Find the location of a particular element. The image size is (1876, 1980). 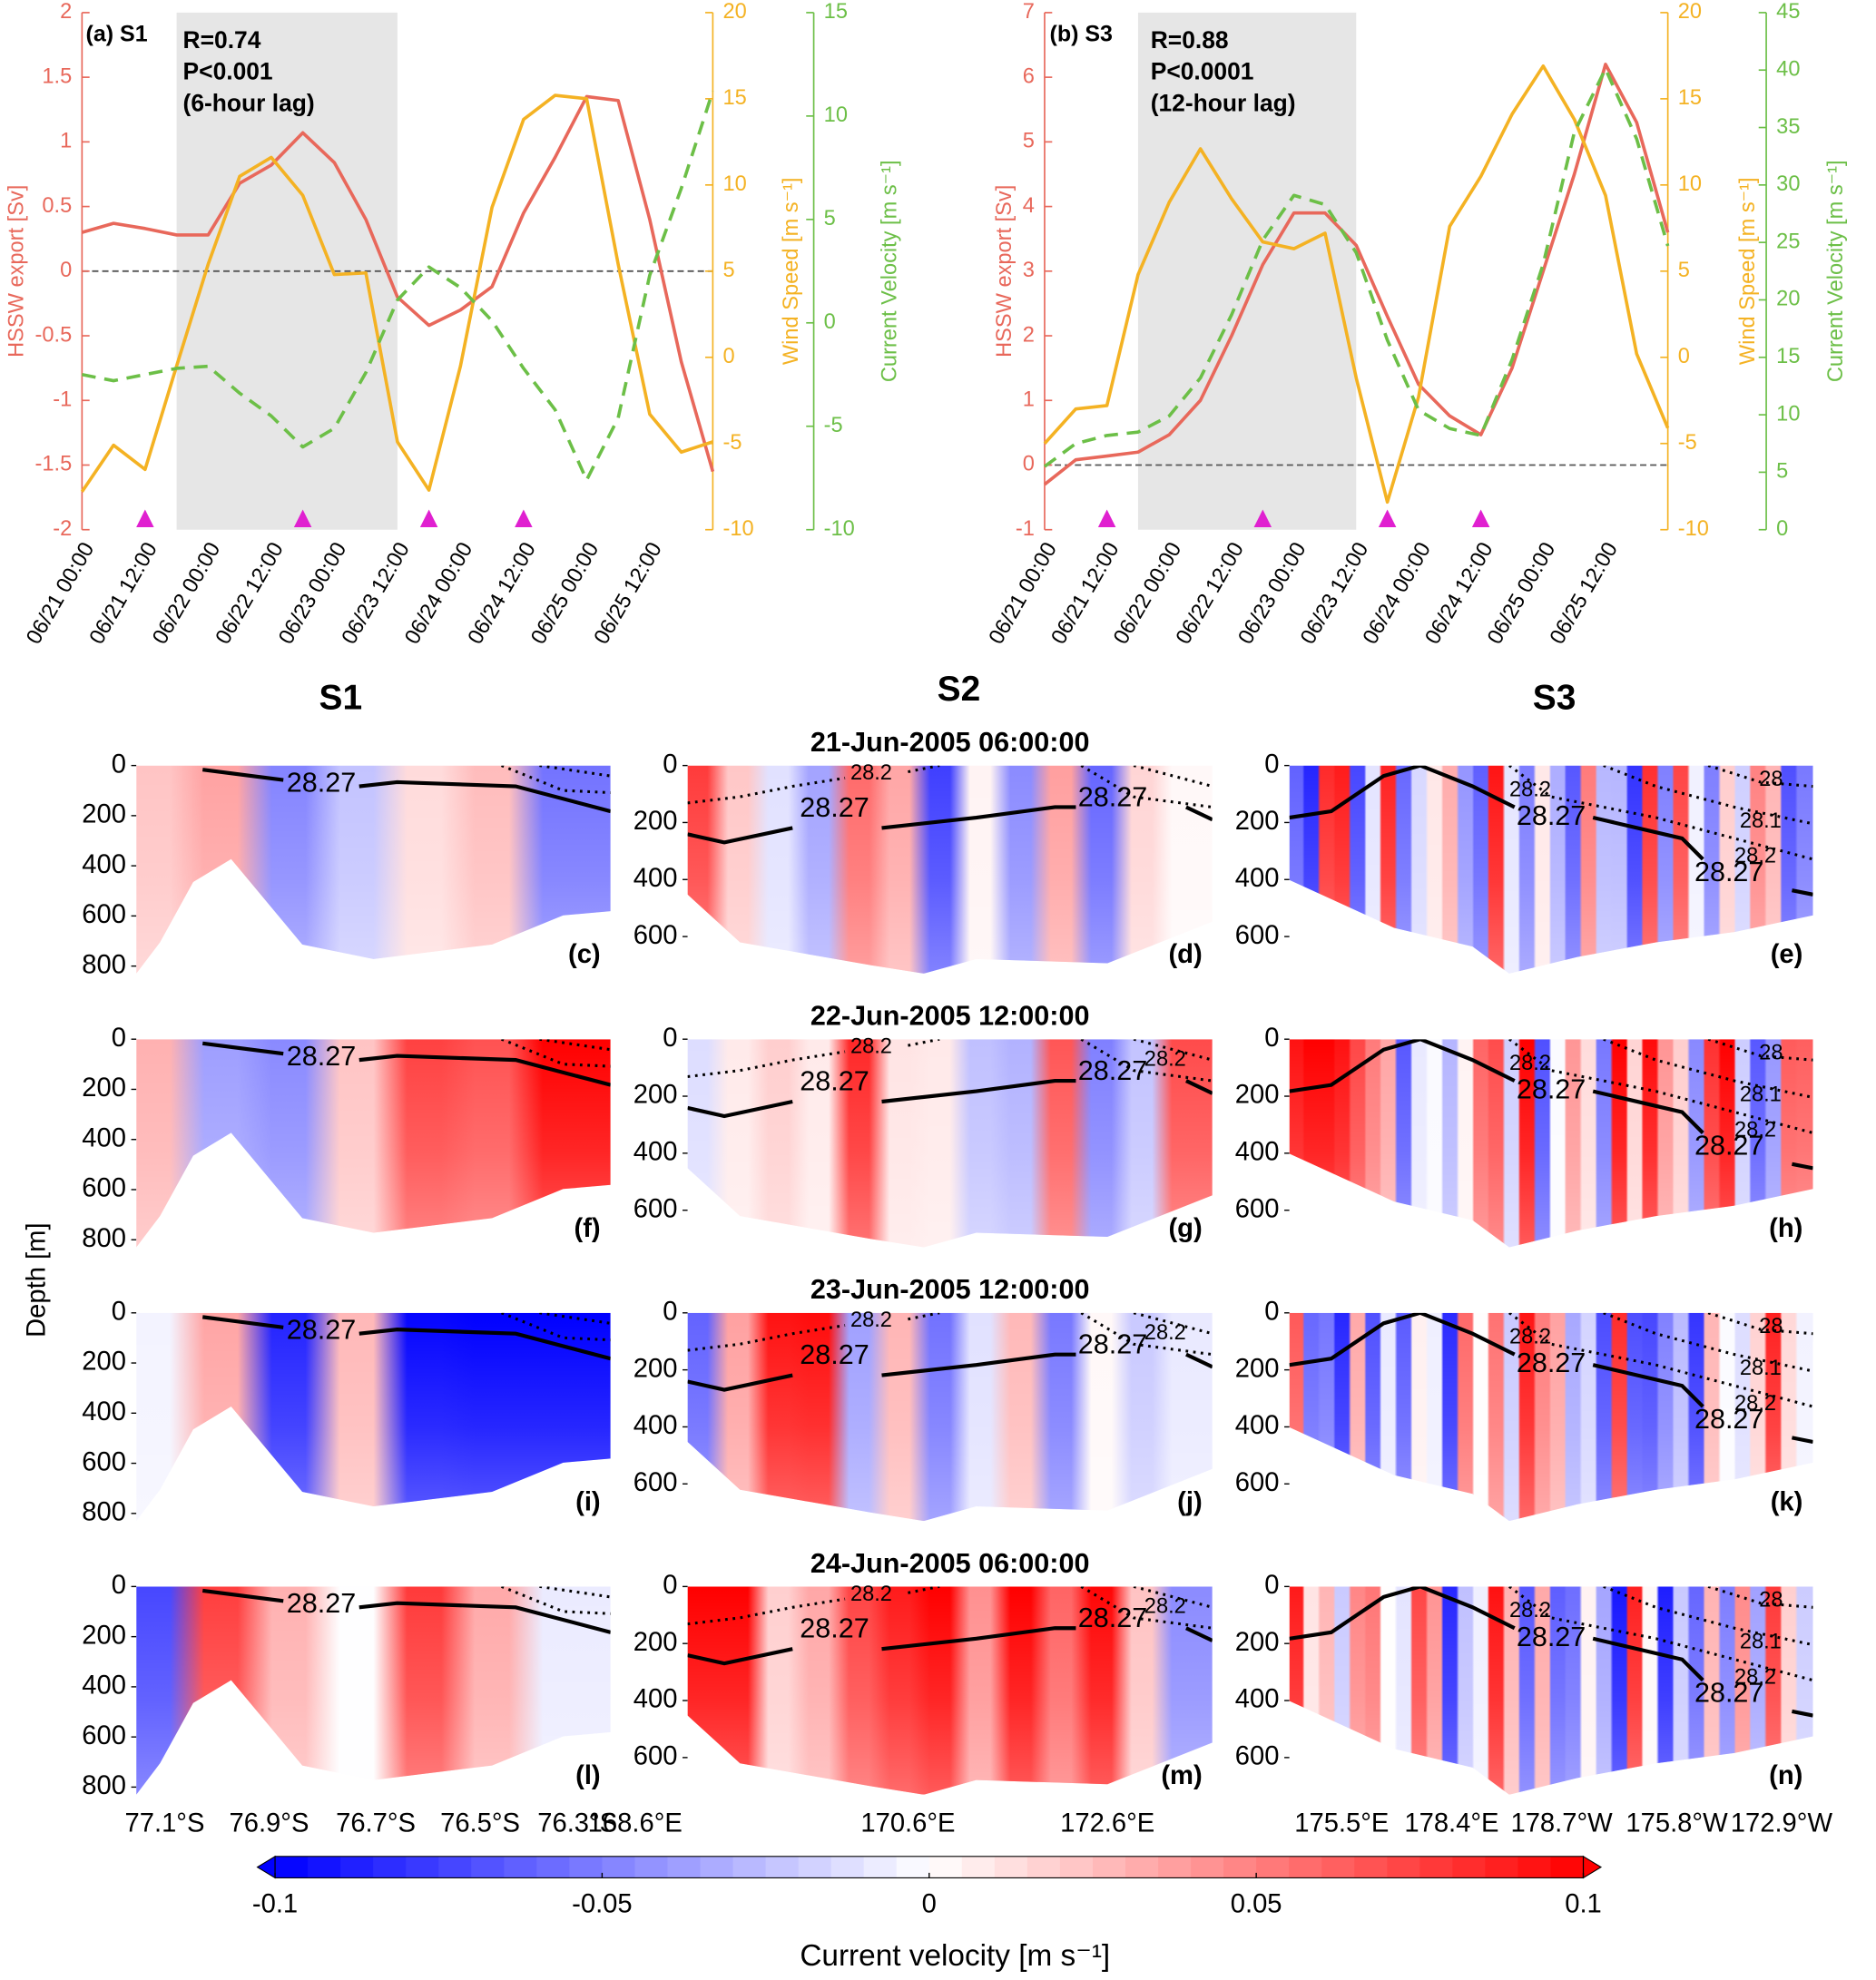

contour-label: 28 is located at coordinates (1771, 1053).